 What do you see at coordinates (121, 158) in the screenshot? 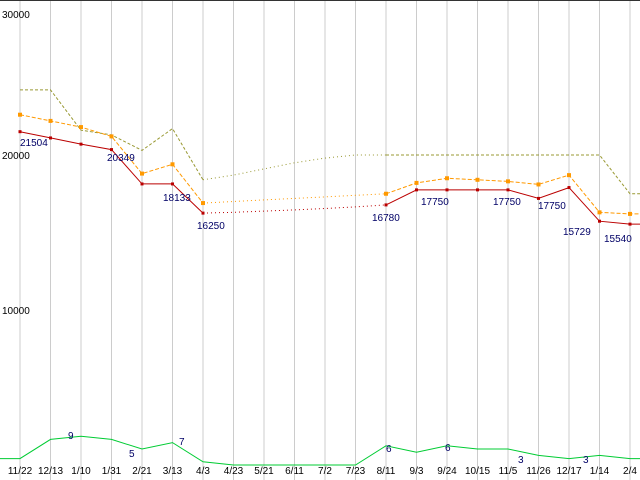
I see `price-value-label: 20349` at bounding box center [121, 158].